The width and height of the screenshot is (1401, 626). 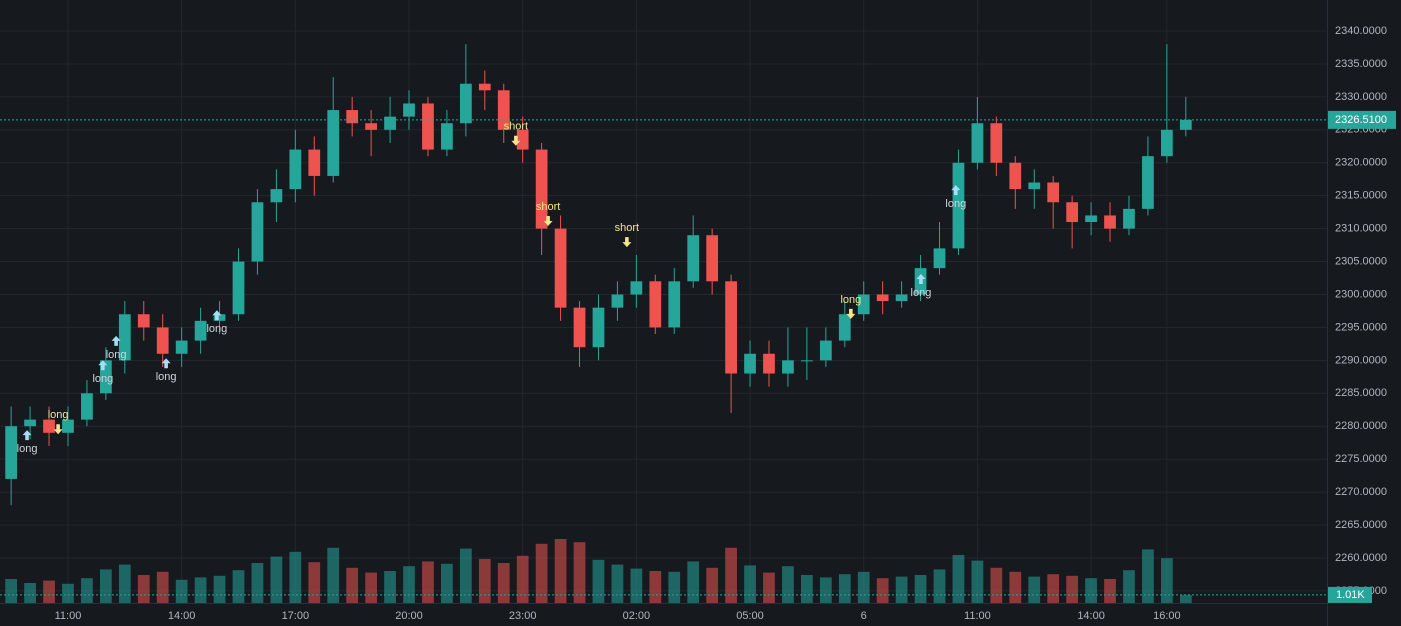 What do you see at coordinates (1361, 393) in the screenshot?
I see `y-tick-label: 2285.0000` at bounding box center [1361, 393].